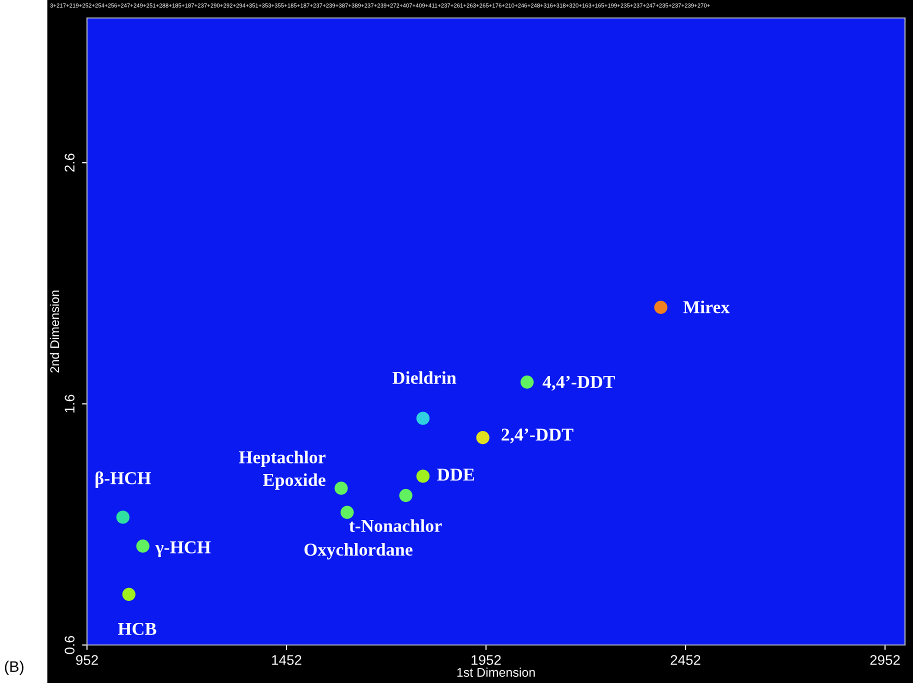 The width and height of the screenshot is (913, 683). I want to click on x-tick-label: 1952, so click(486, 660).